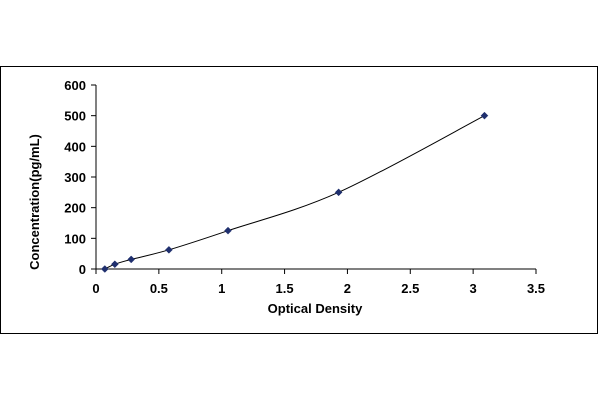 The width and height of the screenshot is (600, 400). What do you see at coordinates (75, 85) in the screenshot?
I see `y-tick-label: 600` at bounding box center [75, 85].